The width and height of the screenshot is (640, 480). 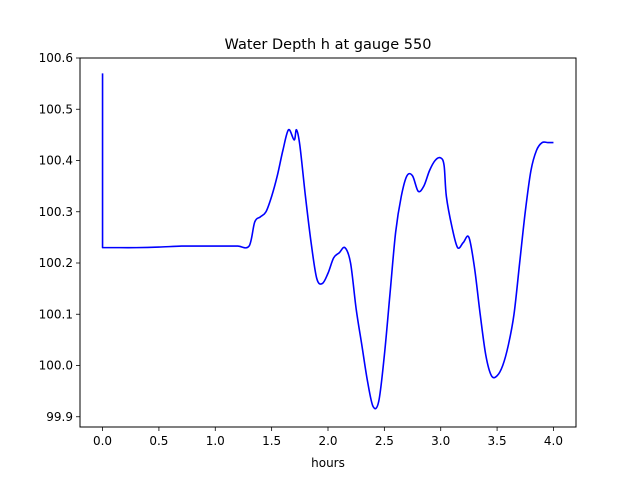 I want to click on x-tick-label: 3.5, so click(x=497, y=441).